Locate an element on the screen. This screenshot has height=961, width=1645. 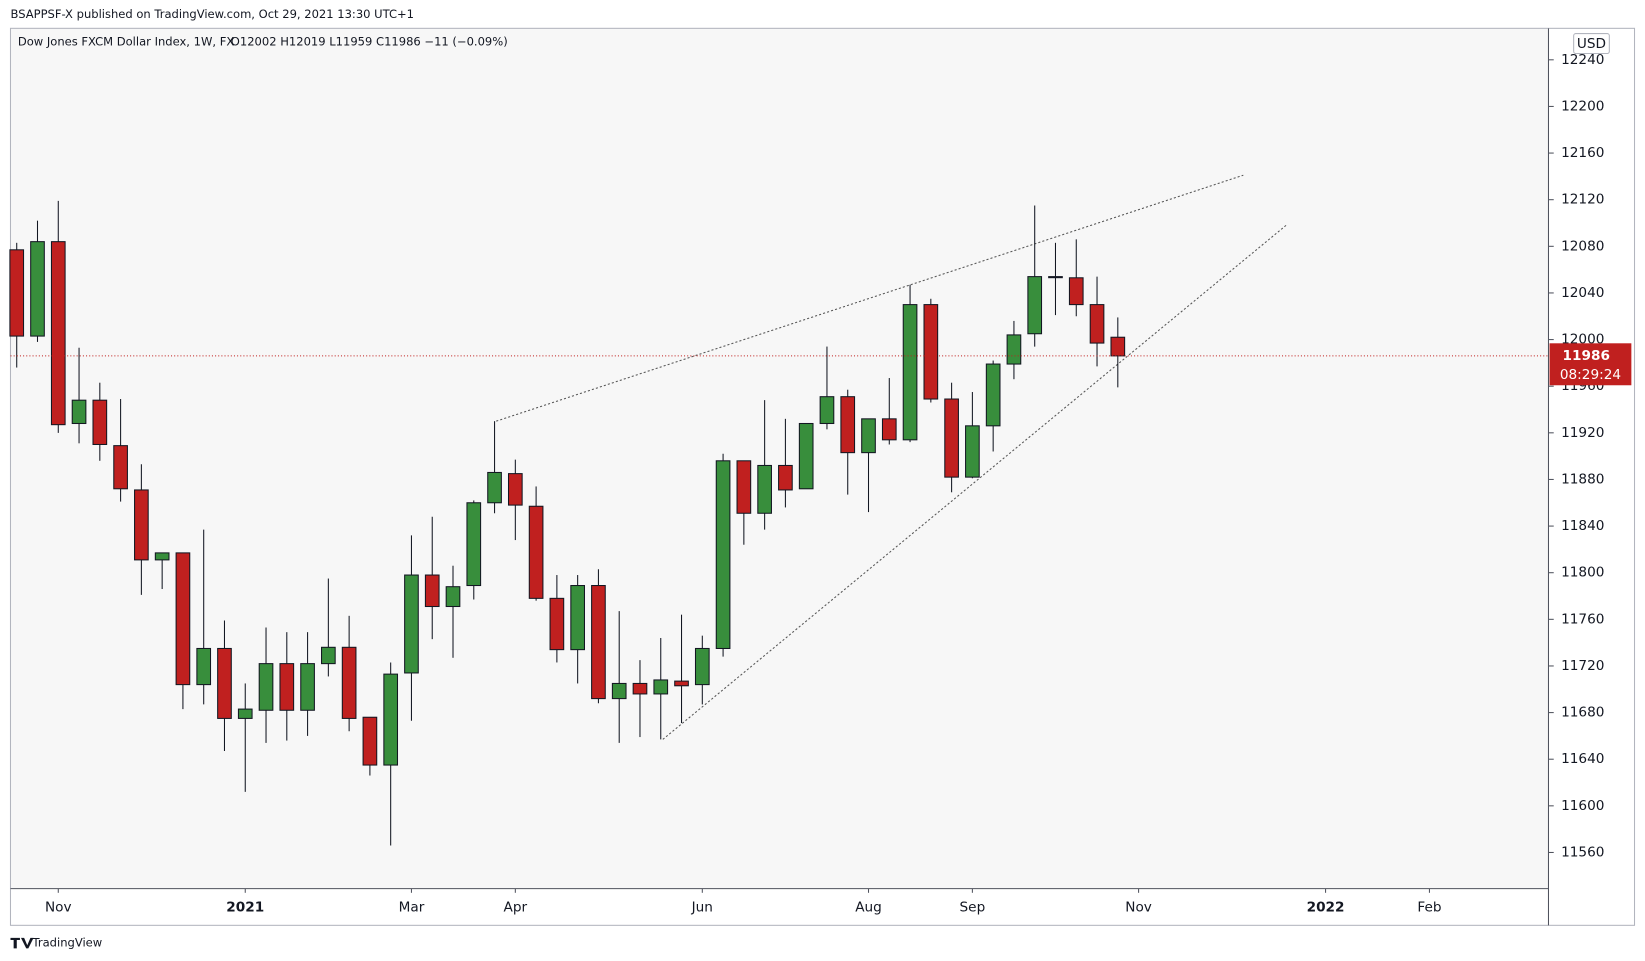
countdown: 08:29:24 is located at coordinates (1590, 375).